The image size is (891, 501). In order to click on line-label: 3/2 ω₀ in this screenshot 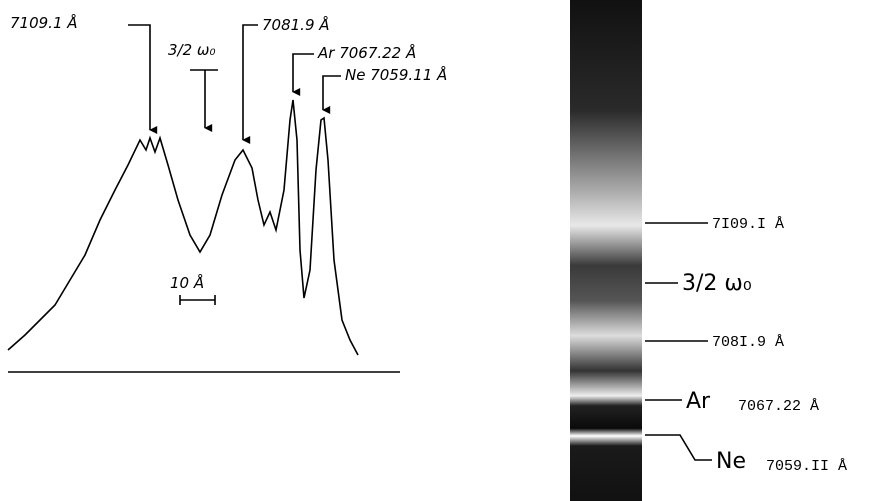, I will do `click(717, 283)`.